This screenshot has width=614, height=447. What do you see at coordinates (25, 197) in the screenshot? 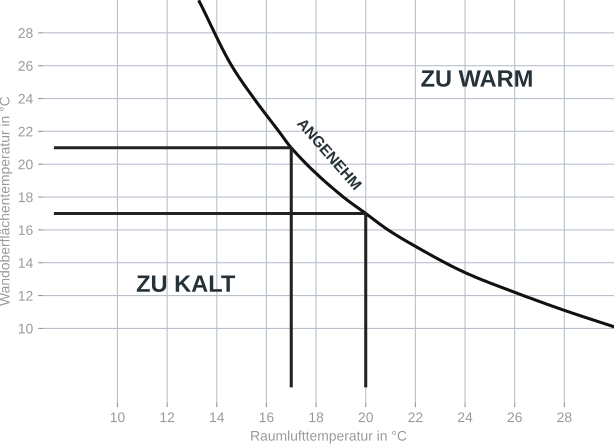
I see `y-tick-label: 18` at bounding box center [25, 197].